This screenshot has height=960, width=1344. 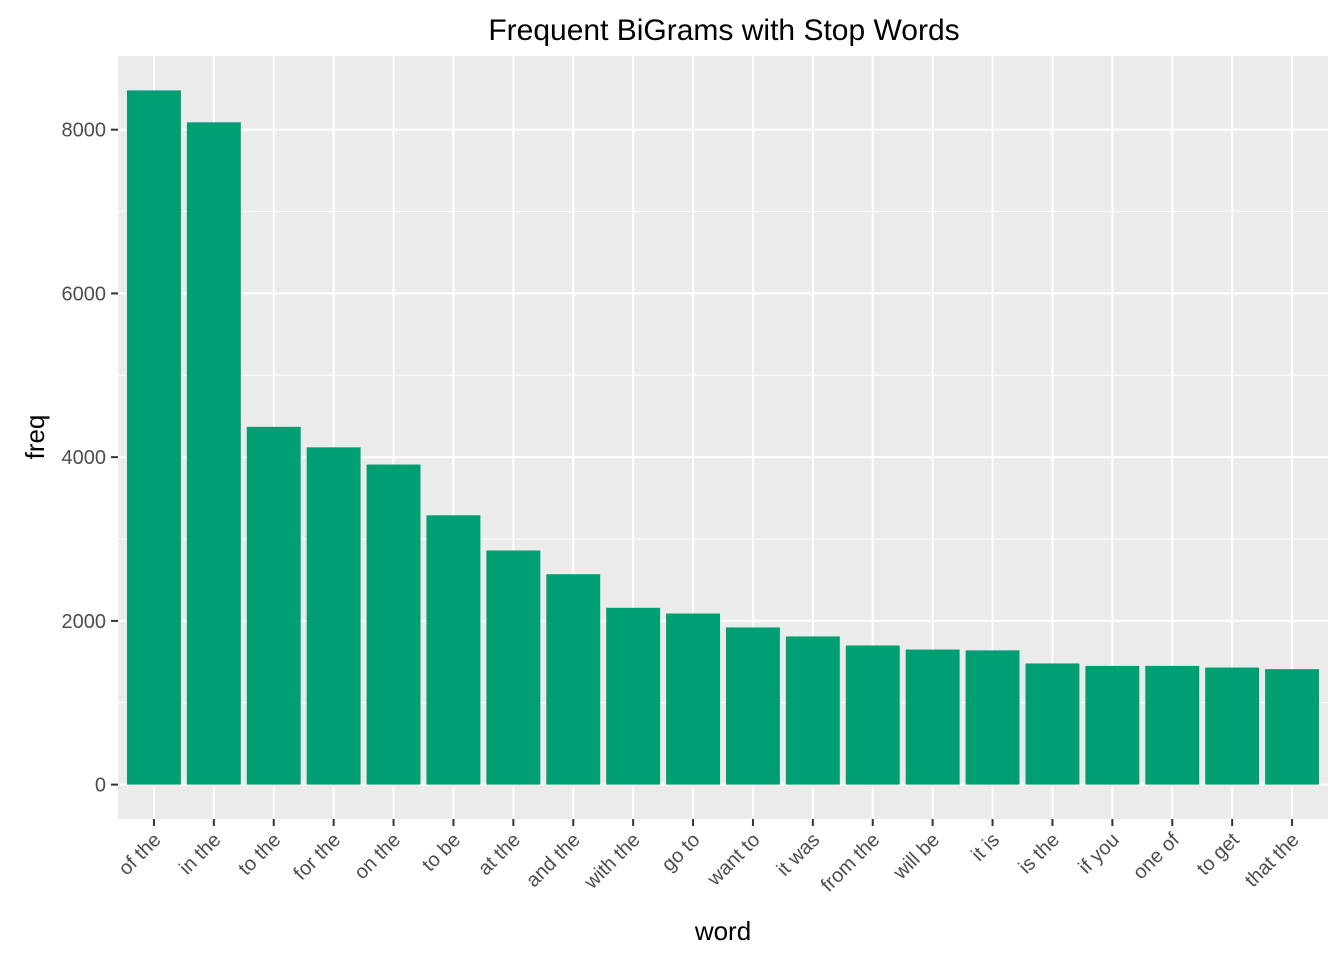 What do you see at coordinates (1039, 853) in the screenshot?
I see `x-tick-label: is the` at bounding box center [1039, 853].